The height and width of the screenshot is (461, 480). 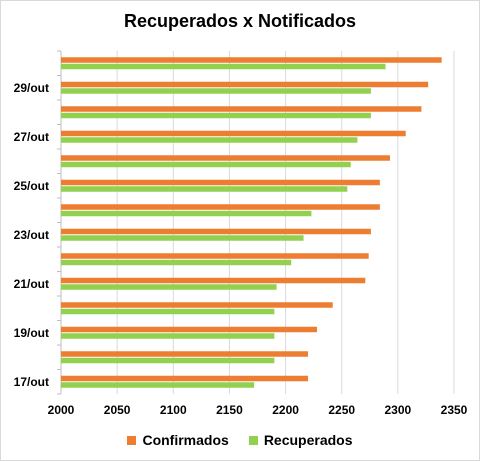 I want to click on bar-recuperados-24-out, so click(x=186, y=213).